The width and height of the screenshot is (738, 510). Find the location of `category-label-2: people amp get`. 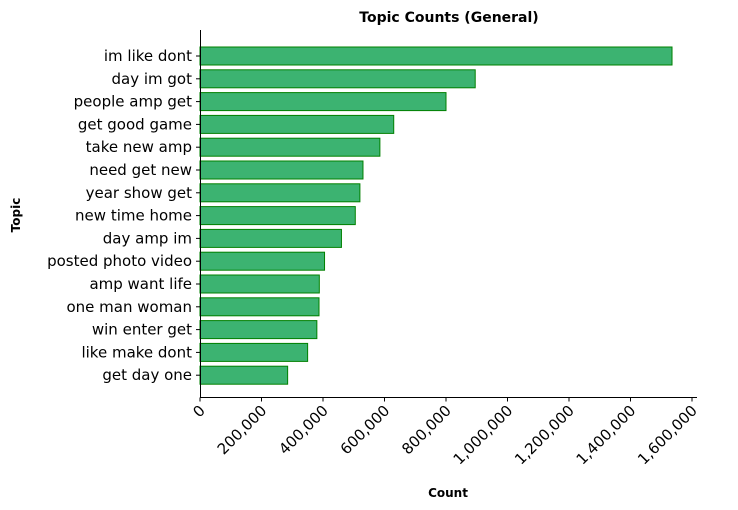

category-label-2: people amp get is located at coordinates (133, 102).